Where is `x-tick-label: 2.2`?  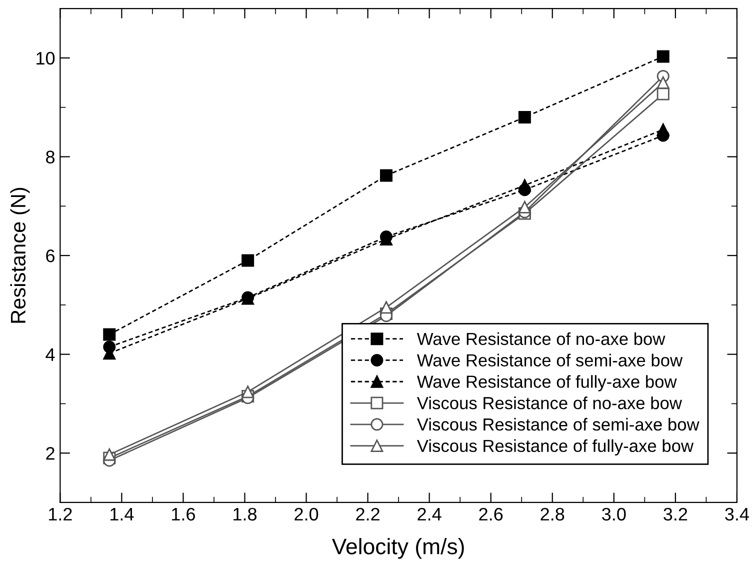
x-tick-label: 2.2 is located at coordinates (368, 514).